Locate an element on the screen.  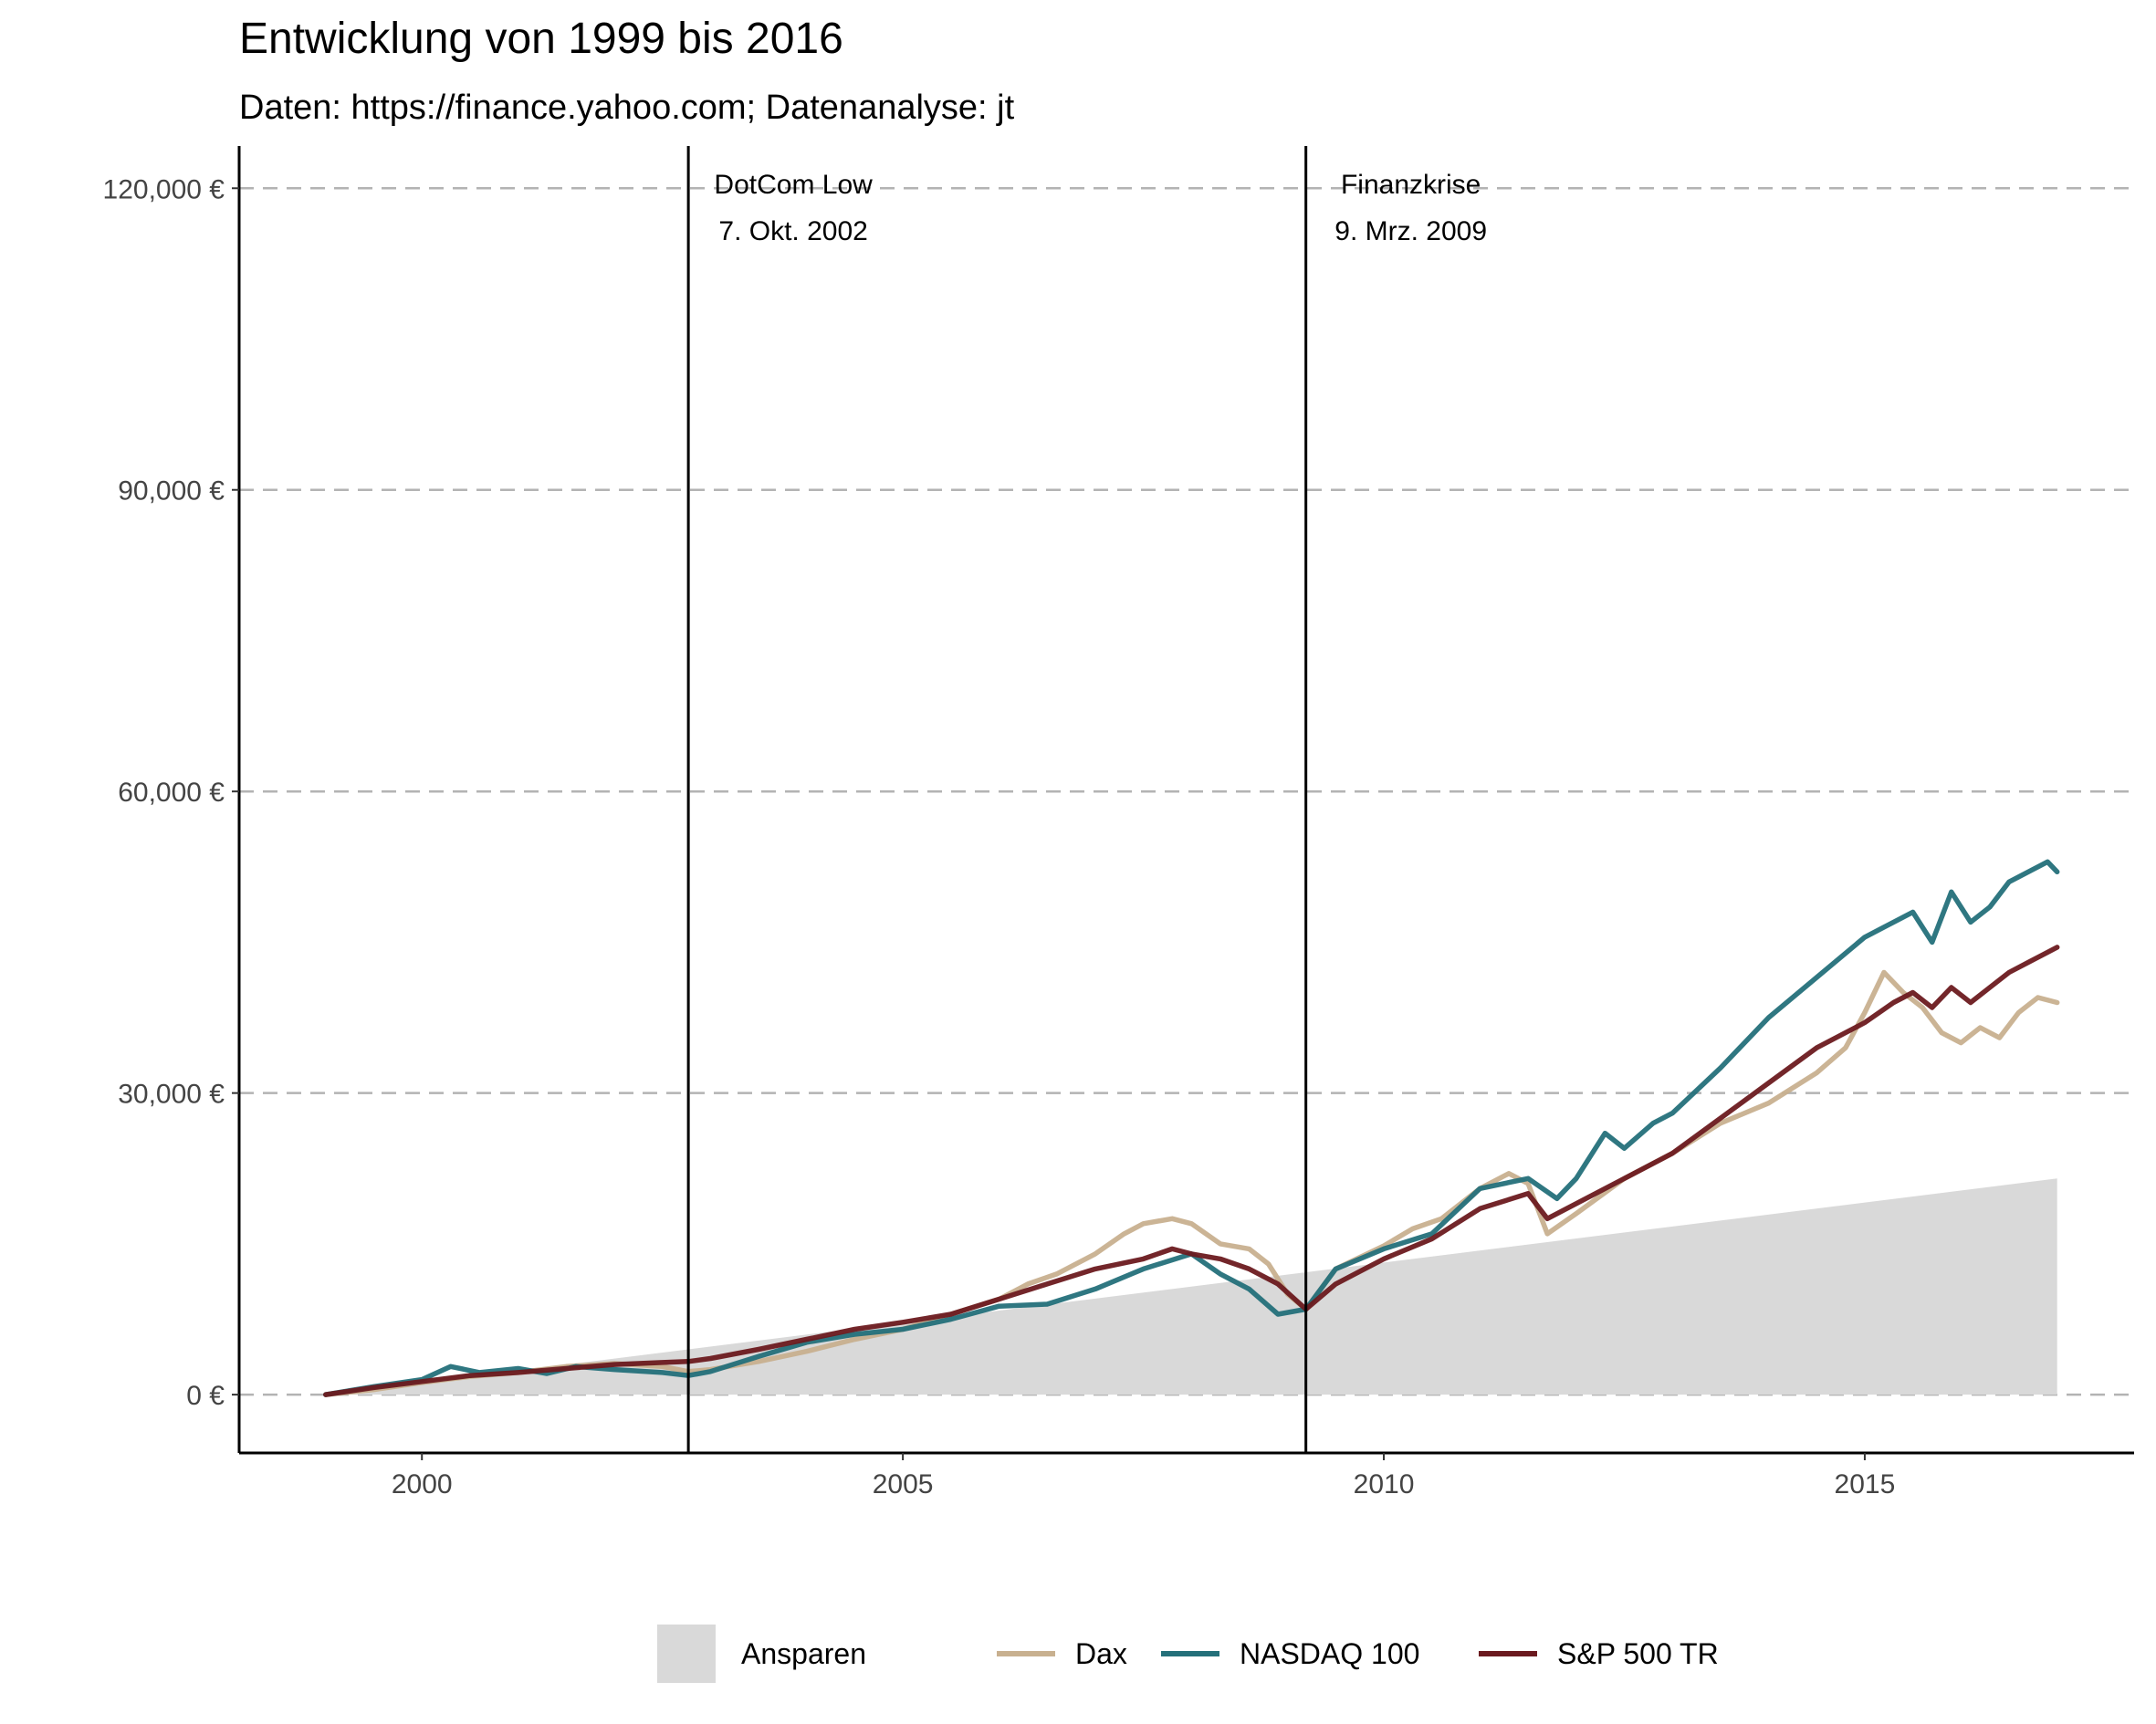
x-tick-label: 2010 is located at coordinates (1384, 1484).